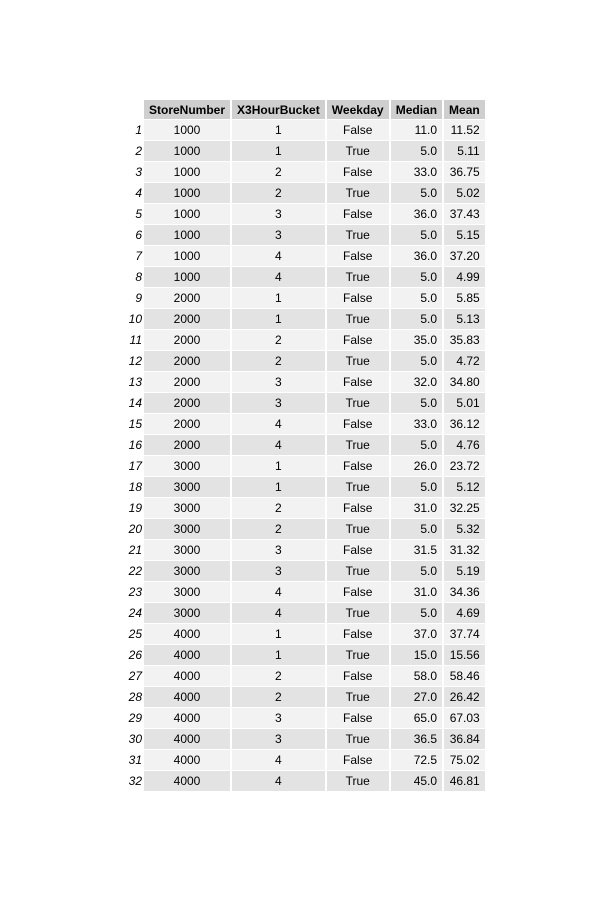  I want to click on table-row: 22 3000 3 True 5.0 5.19, so click(304, 571).